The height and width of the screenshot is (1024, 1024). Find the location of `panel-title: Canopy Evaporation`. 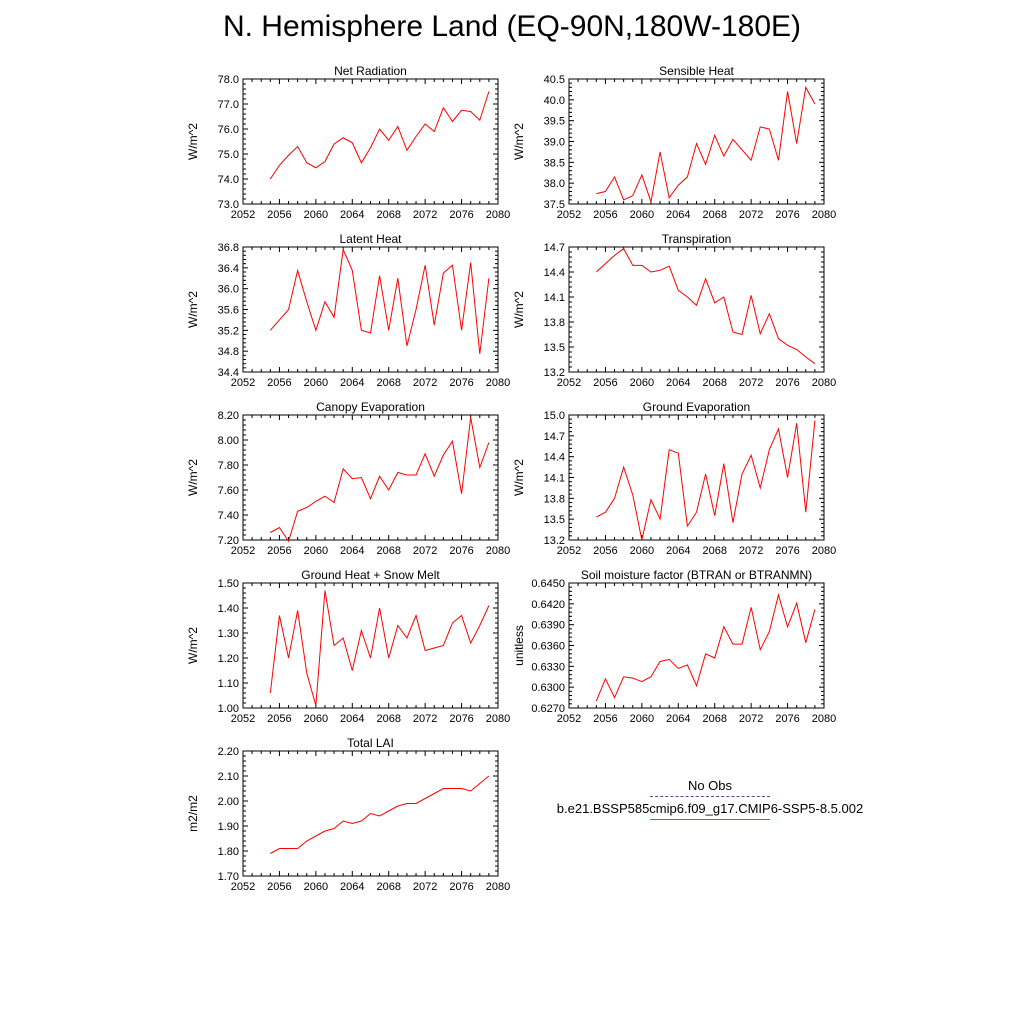

panel-title: Canopy Evaporation is located at coordinates (370, 407).